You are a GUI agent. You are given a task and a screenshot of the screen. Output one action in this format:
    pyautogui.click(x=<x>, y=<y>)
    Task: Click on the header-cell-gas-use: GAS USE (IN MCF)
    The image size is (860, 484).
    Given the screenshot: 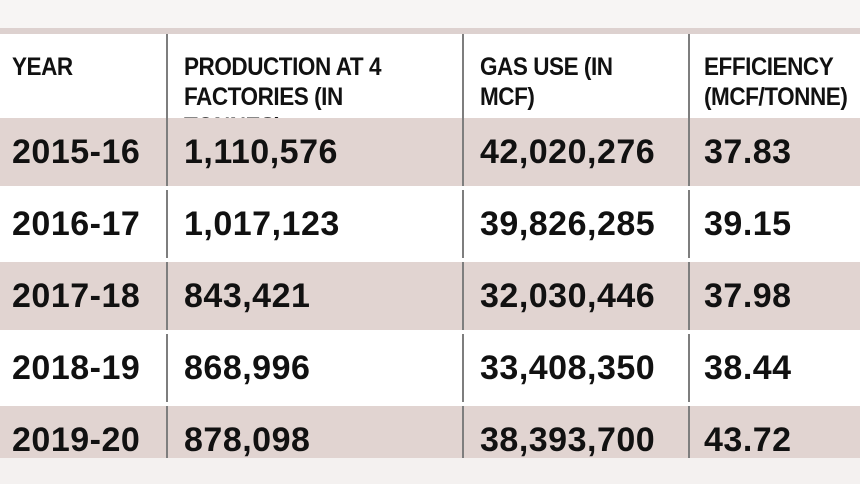 What is the action you would take?
    pyautogui.click(x=577, y=76)
    